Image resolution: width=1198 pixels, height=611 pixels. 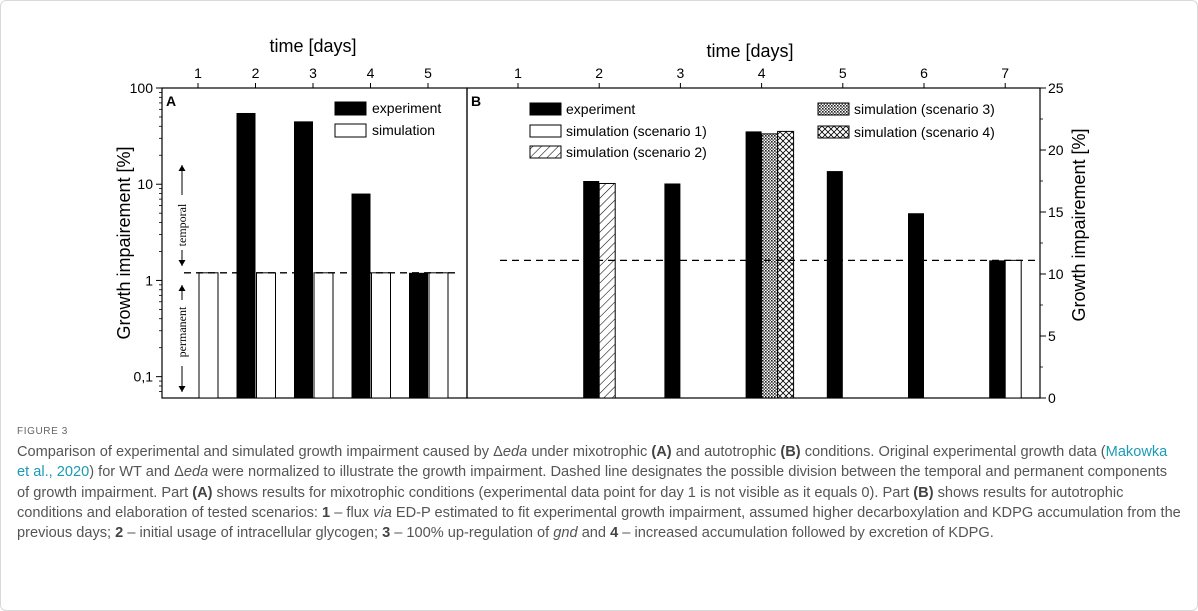 What do you see at coordinates (592, 462) in the screenshot?
I see `citation-link: Makowka et al., 2020` at bounding box center [592, 462].